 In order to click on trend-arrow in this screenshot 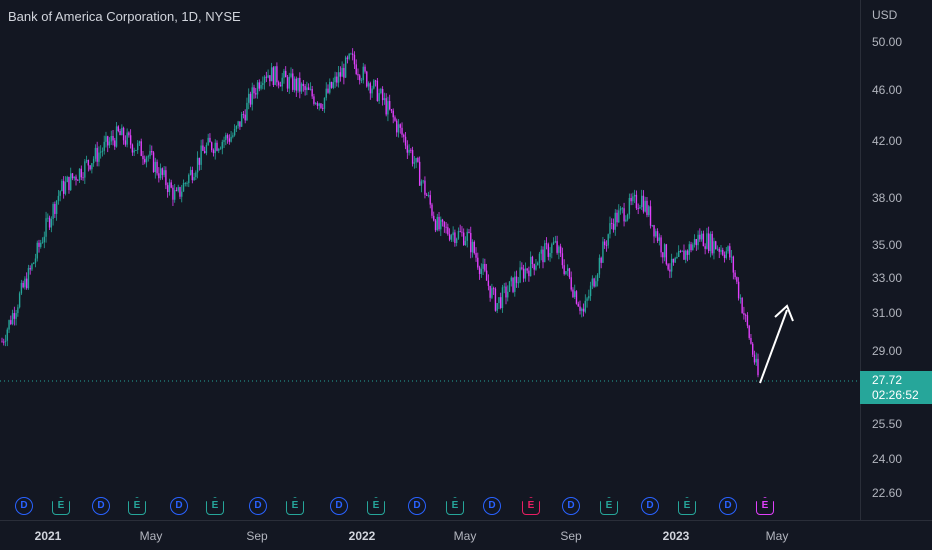, I will do `click(776, 344)`.